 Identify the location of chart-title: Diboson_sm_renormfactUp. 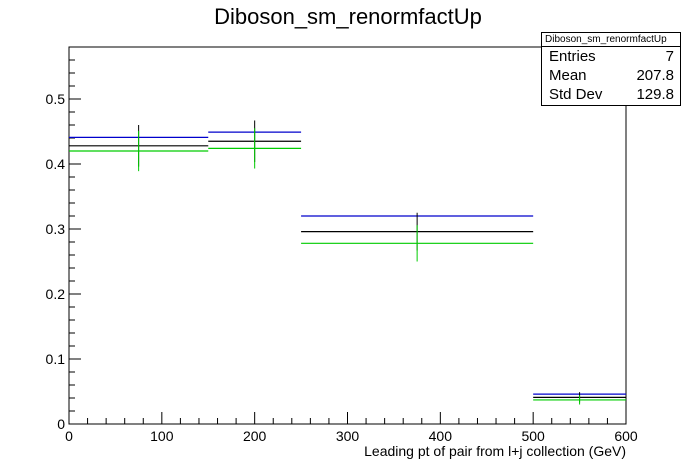
(348, 16).